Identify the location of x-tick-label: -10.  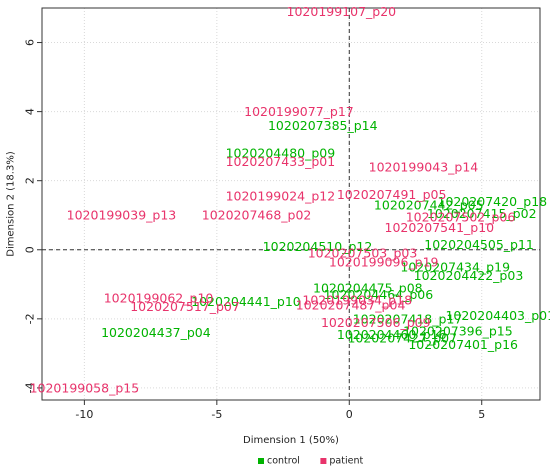
(84, 414).